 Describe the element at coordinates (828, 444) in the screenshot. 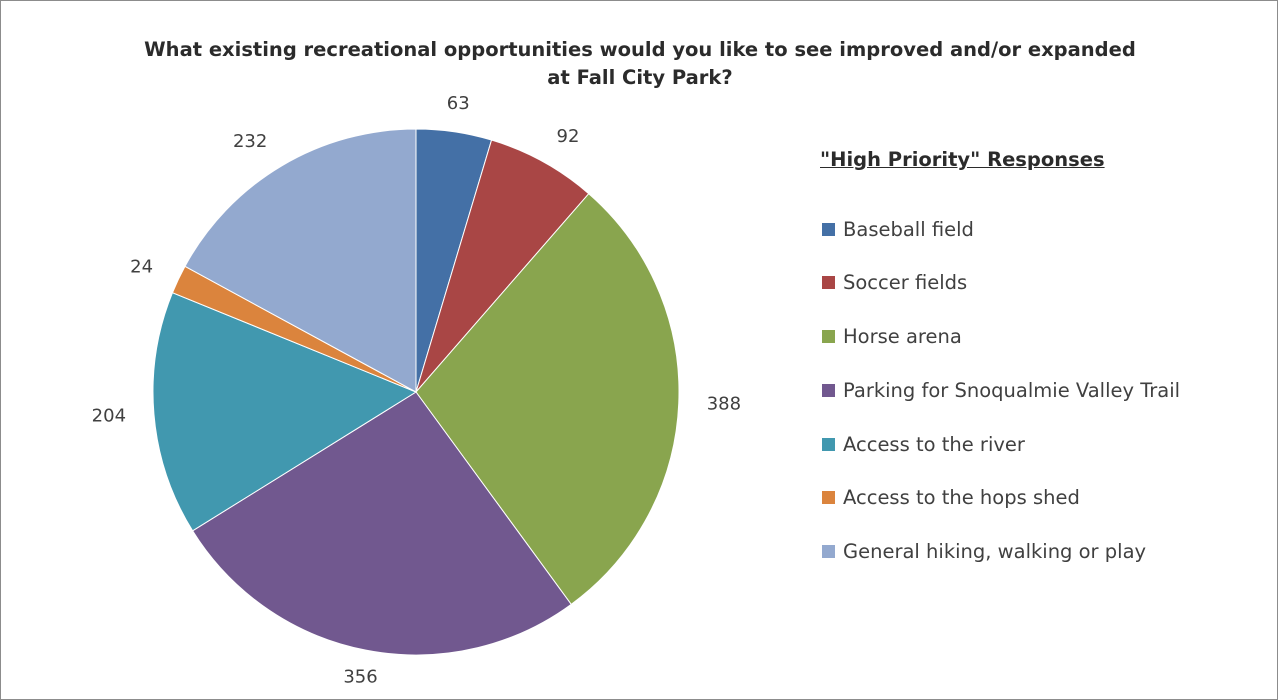

I see `legend-swatch-river-access` at that location.